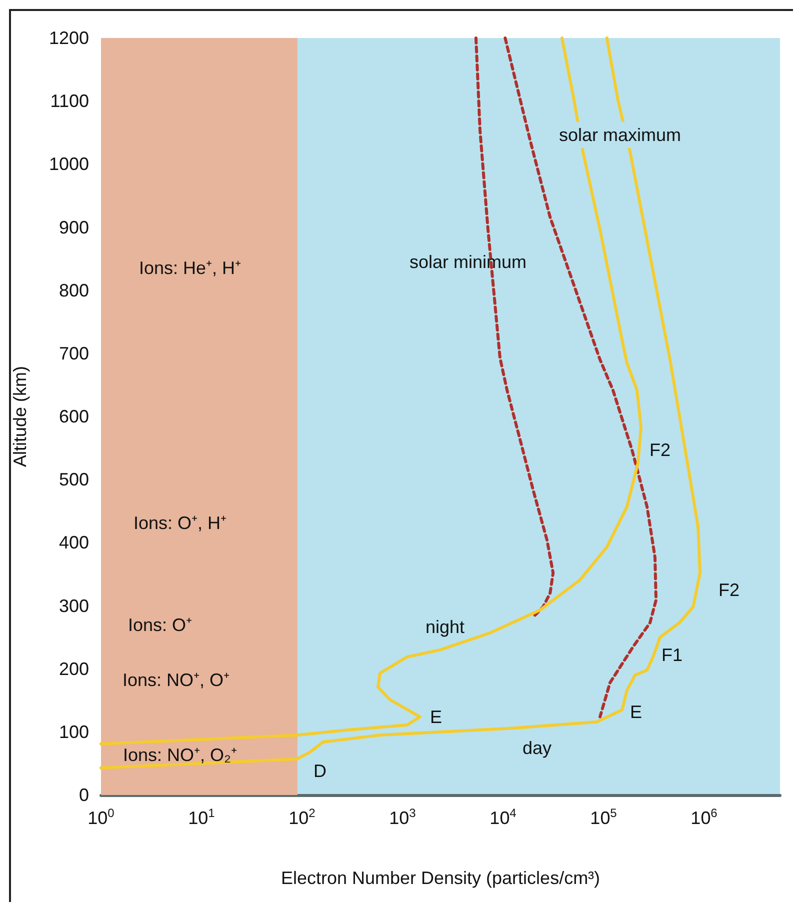  What do you see at coordinates (73, 416) in the screenshot?
I see `y-tick-label: 600` at bounding box center [73, 416].